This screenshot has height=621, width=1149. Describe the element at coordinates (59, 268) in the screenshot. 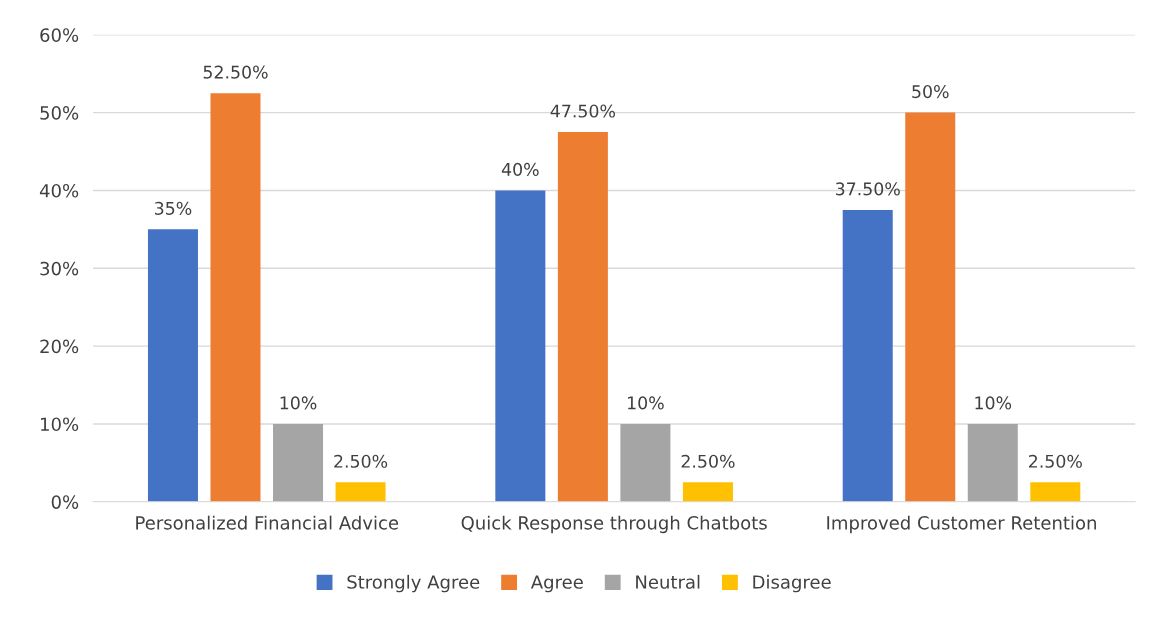

I see `y-tick-label: 30%` at that location.